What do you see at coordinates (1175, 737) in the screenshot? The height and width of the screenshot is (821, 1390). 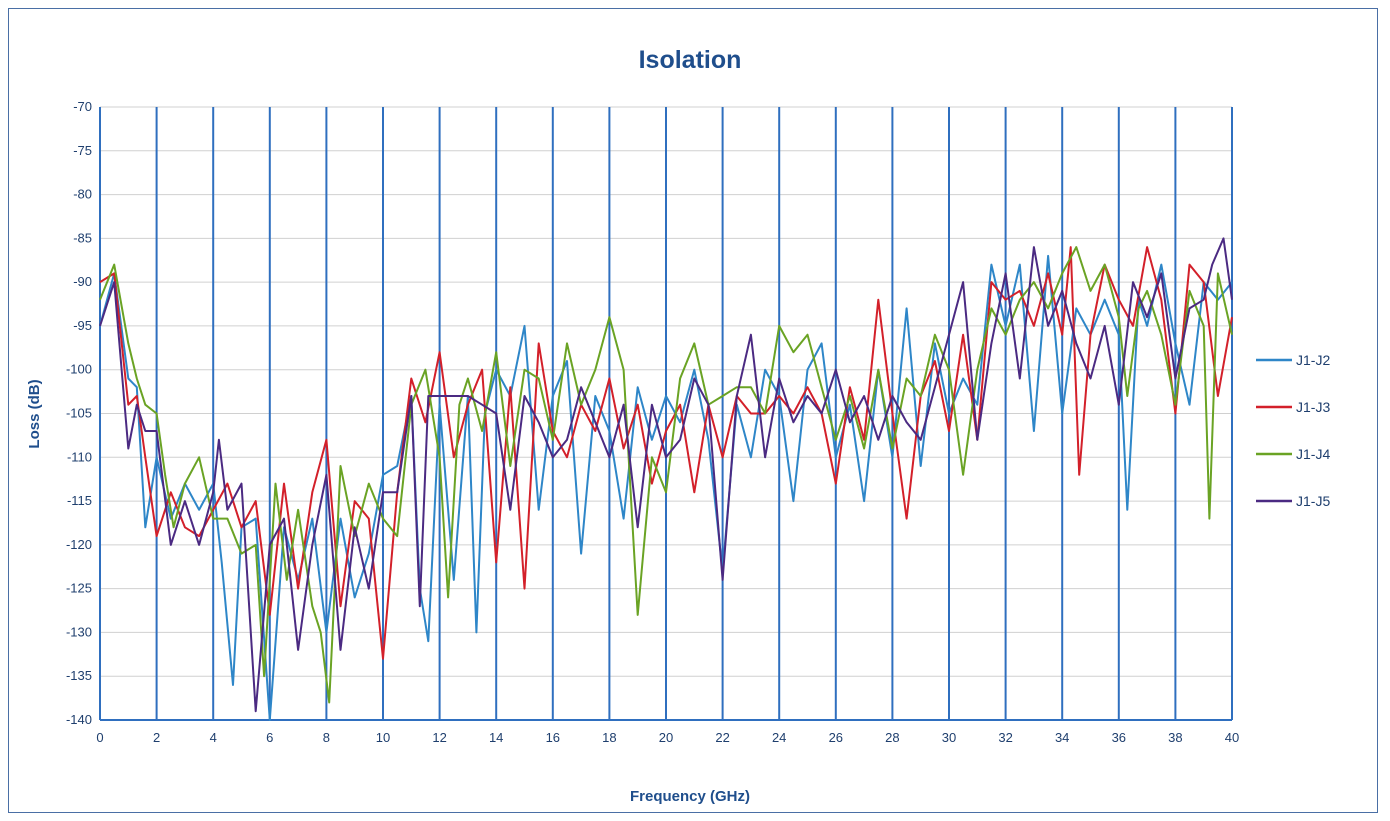 I see `x-tick-label: 38` at bounding box center [1175, 737].